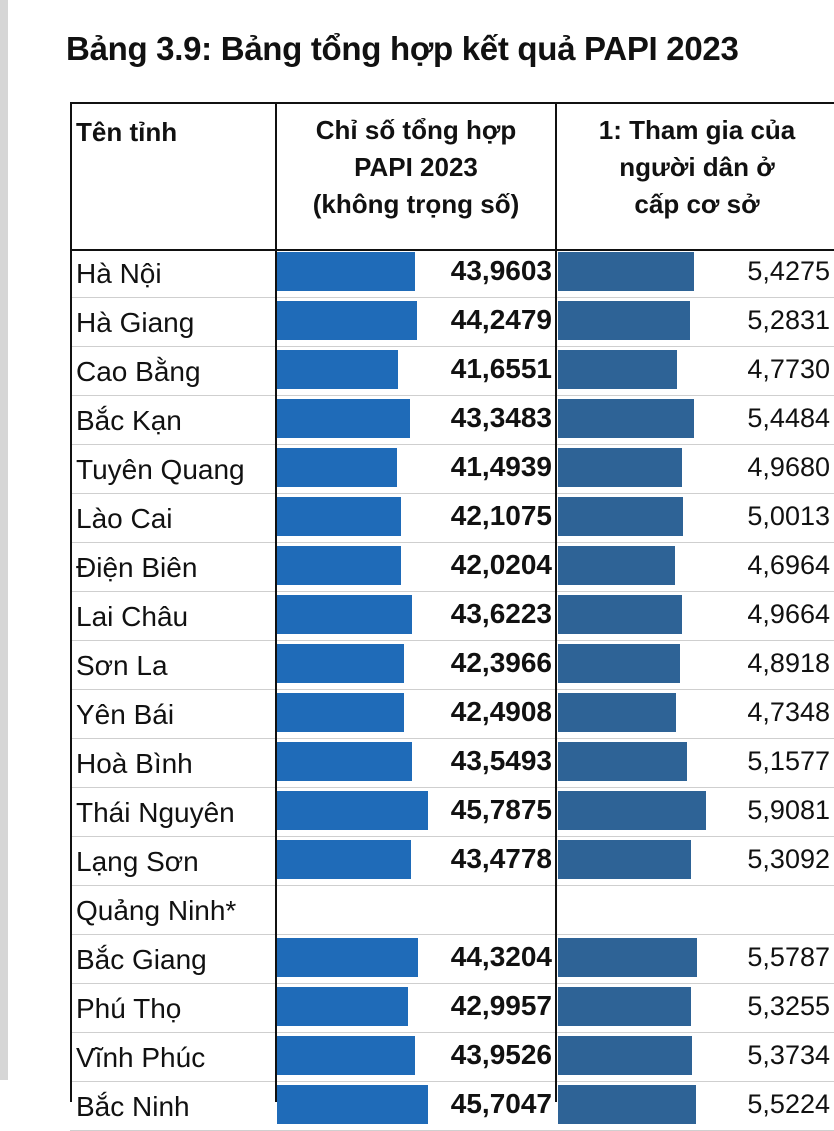 The width and height of the screenshot is (834, 1131). I want to click on papi-value: 41,4939, so click(501, 466).